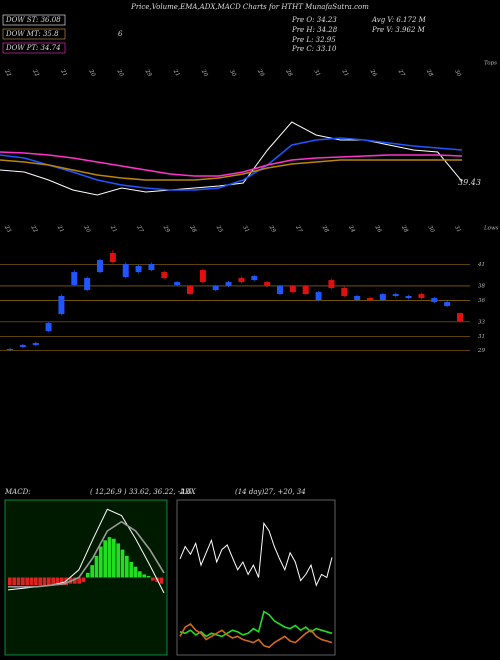 The width and height of the screenshot is (500, 660). I want to click on macd-title: MACD:, so click(17, 492).